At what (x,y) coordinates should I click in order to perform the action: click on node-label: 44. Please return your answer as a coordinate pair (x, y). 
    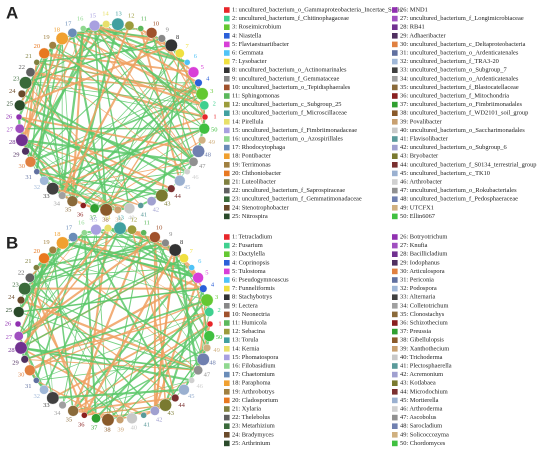
    Looking at the image, I should click on (181, 405).